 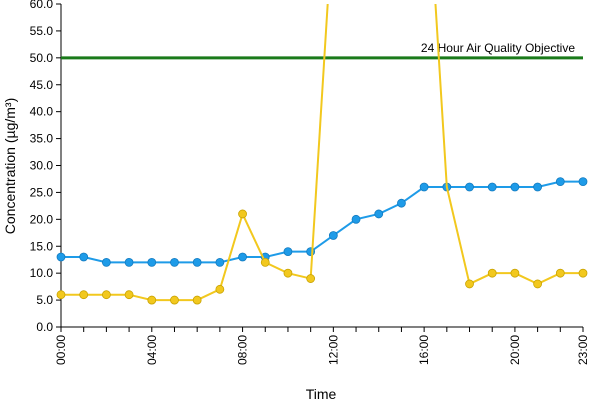 What do you see at coordinates (515, 350) in the screenshot?
I see `x-tick-label: 20:00` at bounding box center [515, 350].